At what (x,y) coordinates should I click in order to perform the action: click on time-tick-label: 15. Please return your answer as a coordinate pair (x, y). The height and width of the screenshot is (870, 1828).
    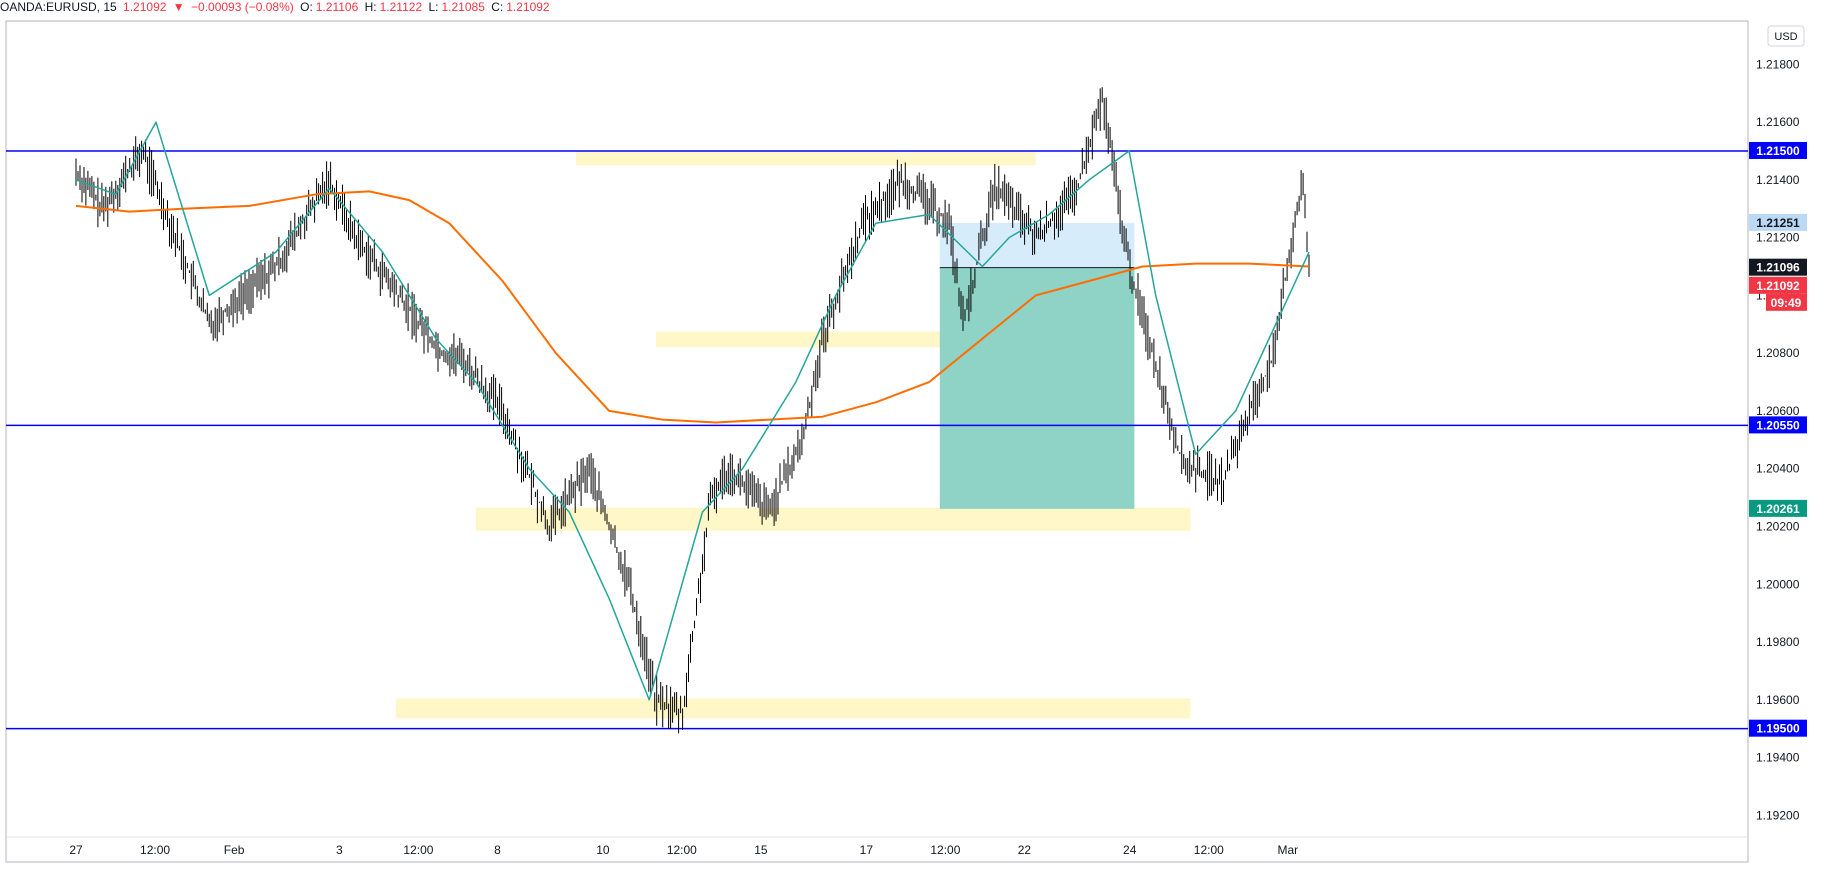
    Looking at the image, I should click on (761, 850).